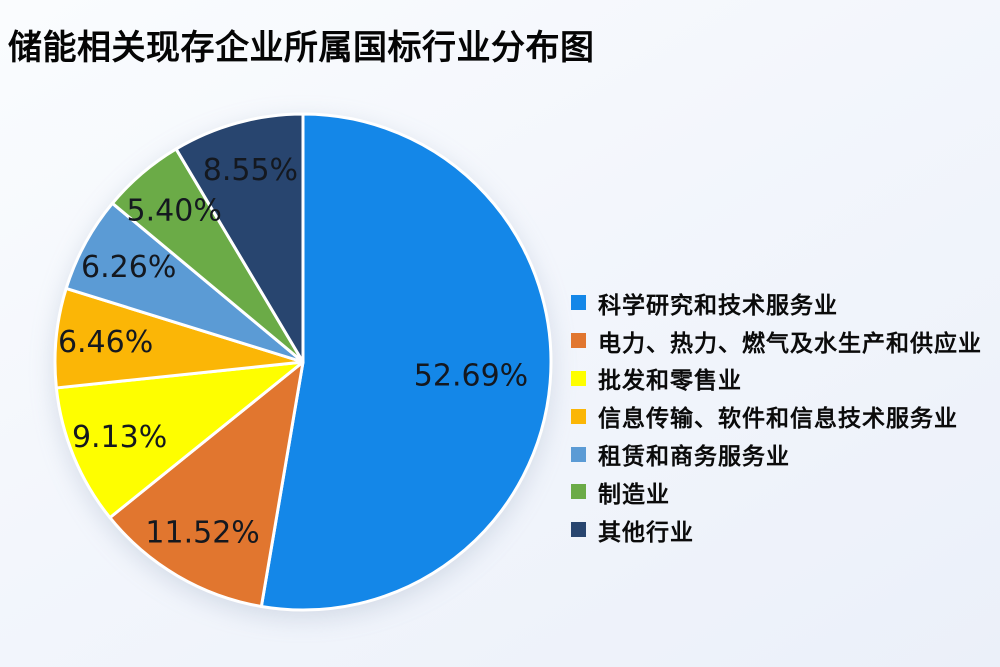  What do you see at coordinates (119, 437) in the screenshot?
I see `pie-slice-value-label: 9.13%` at bounding box center [119, 437].